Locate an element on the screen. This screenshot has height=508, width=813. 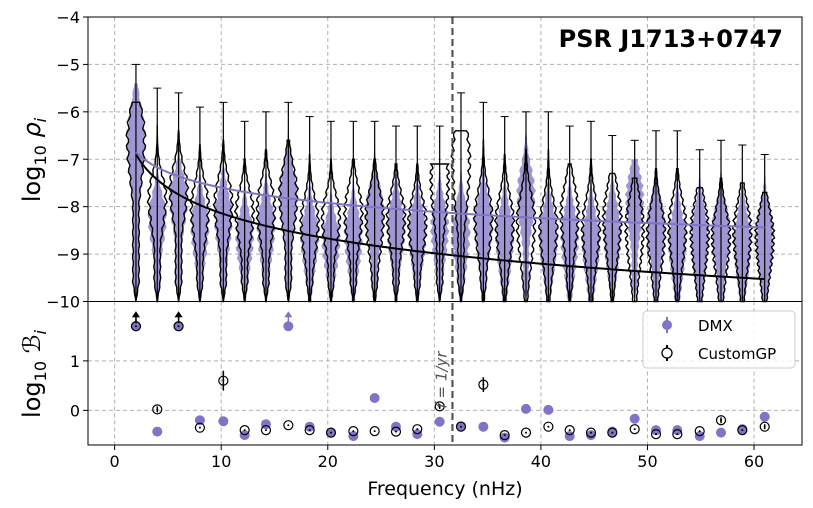
x-tick-label: 40 is located at coordinates (541, 461).